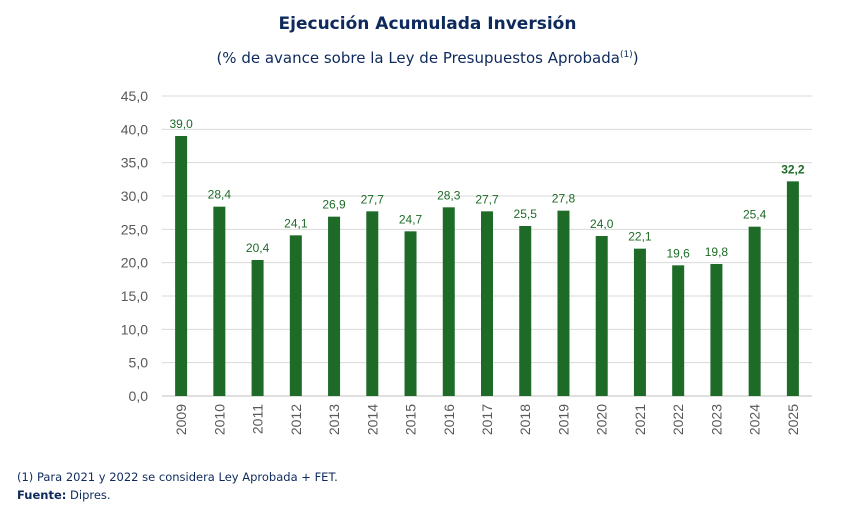  I want to click on bar-value-label: 28,4, so click(220, 195).